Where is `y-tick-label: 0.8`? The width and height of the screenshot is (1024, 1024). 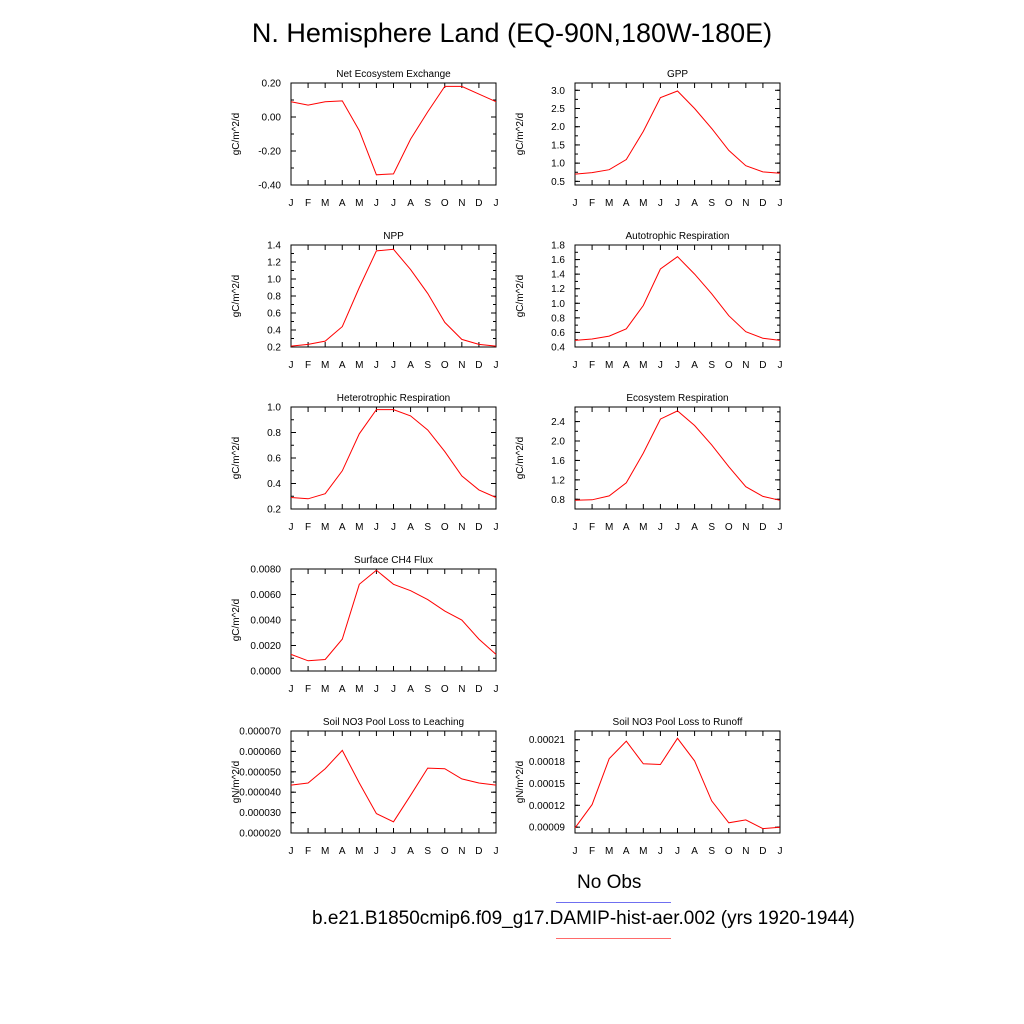
y-tick-label: 0.8 is located at coordinates (558, 500).